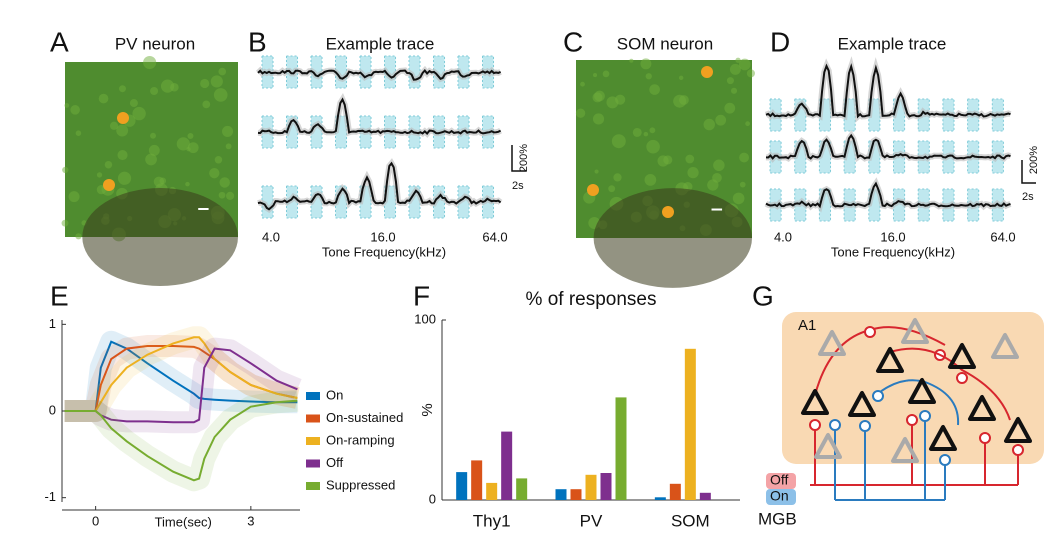 This screenshot has height=544, width=1050. What do you see at coordinates (59, 41) in the screenshot?
I see `panel-letter: A` at bounding box center [59, 41].